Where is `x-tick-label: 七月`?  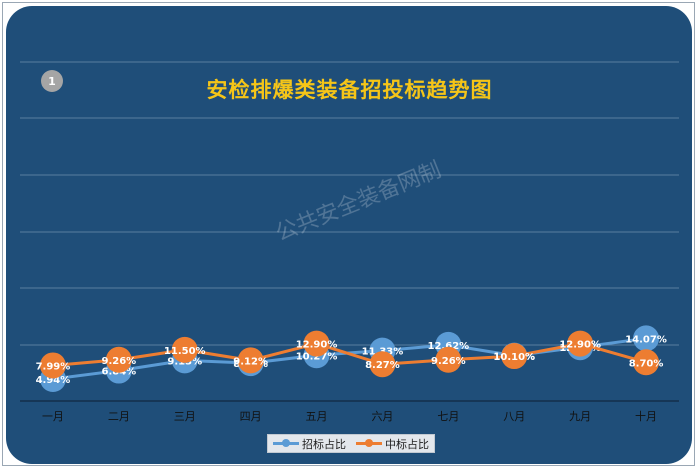 x-tick-label: 七月 is located at coordinates (448, 416).